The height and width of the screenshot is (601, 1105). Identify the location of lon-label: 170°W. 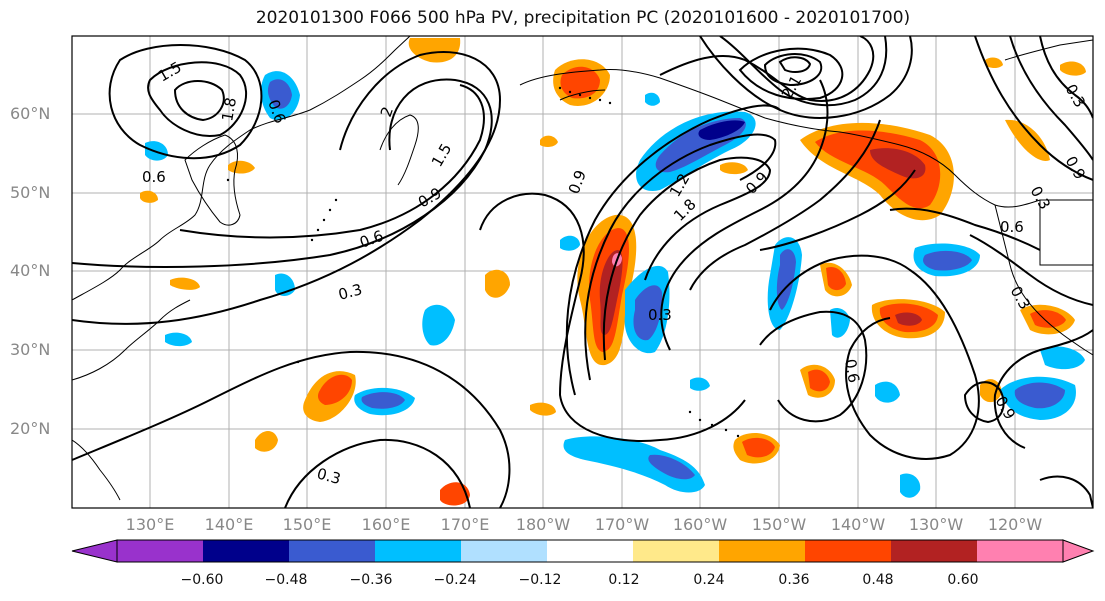
(622, 524).